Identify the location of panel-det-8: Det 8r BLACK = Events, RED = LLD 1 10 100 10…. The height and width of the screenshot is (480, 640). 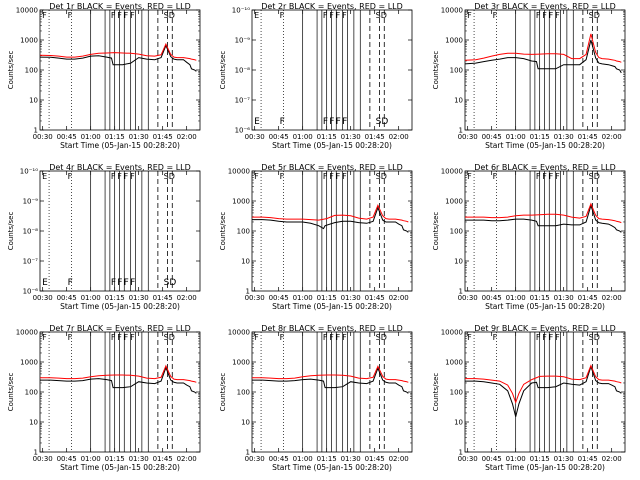
(316, 398).